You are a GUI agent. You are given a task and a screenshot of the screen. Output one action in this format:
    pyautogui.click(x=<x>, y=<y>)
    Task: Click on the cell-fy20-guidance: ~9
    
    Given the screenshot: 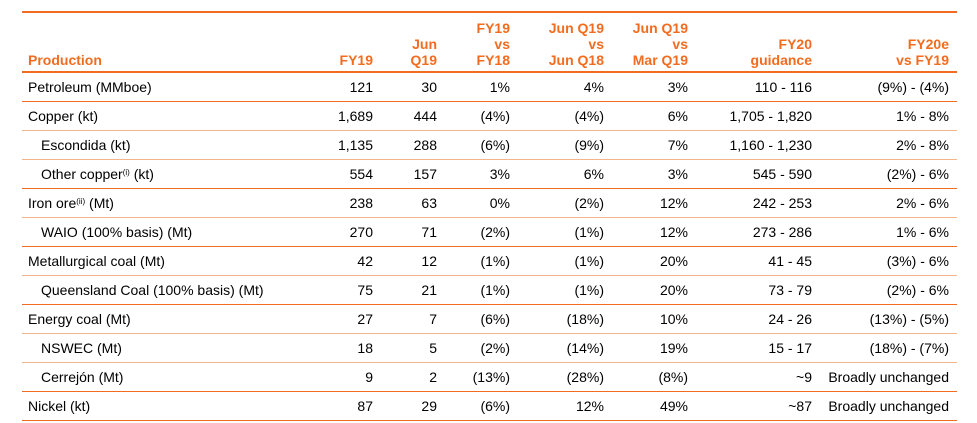 What is the action you would take?
    pyautogui.click(x=758, y=377)
    